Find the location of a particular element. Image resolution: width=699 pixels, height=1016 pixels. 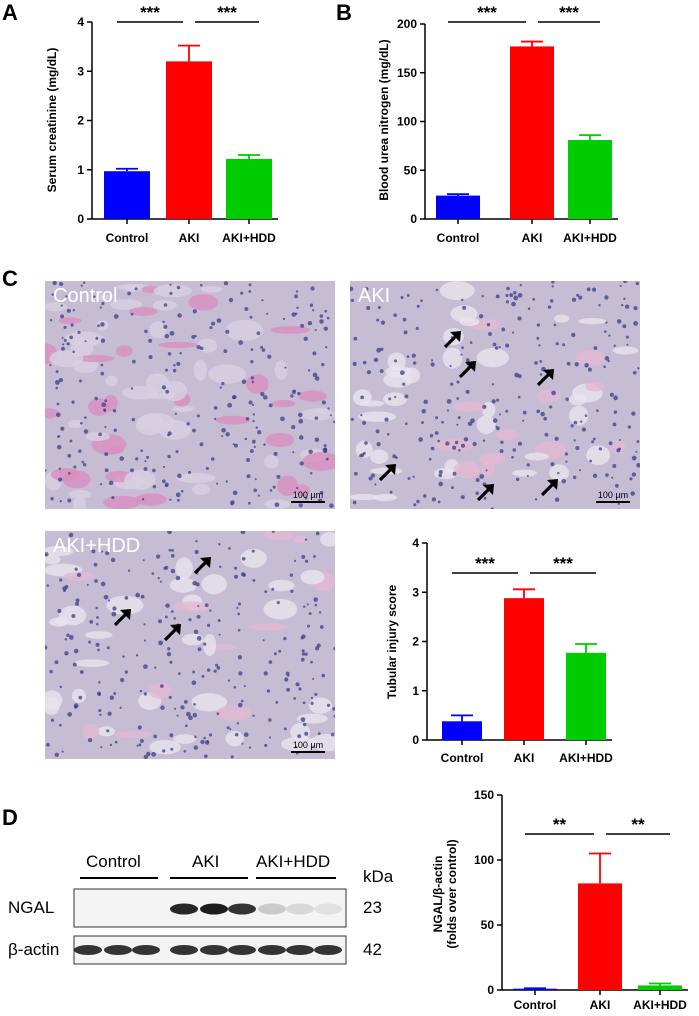

bar-control is located at coordinates (458, 207).